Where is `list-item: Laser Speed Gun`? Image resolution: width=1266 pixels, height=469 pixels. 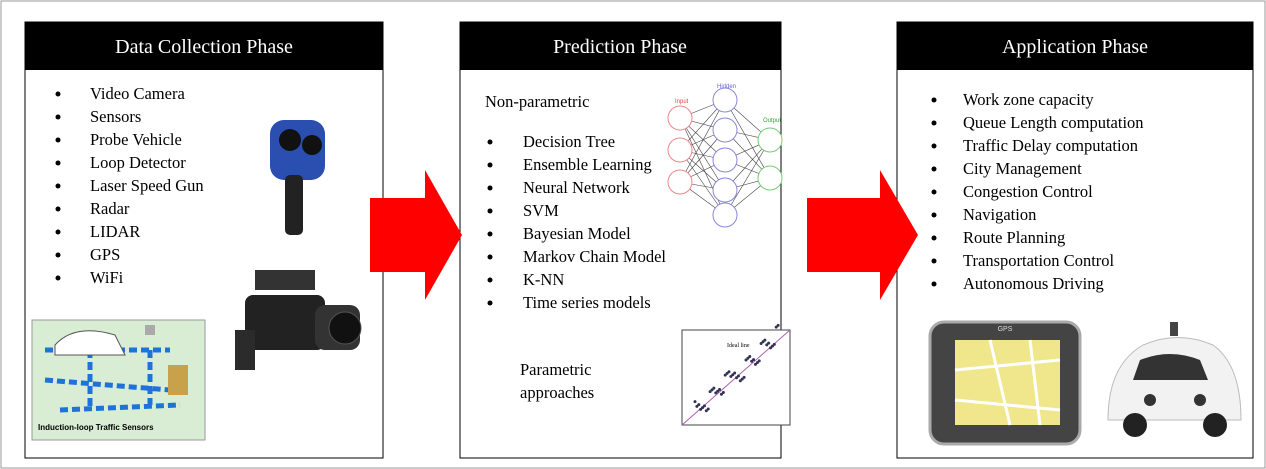 list-item: Laser Speed Gun is located at coordinates (147, 185).